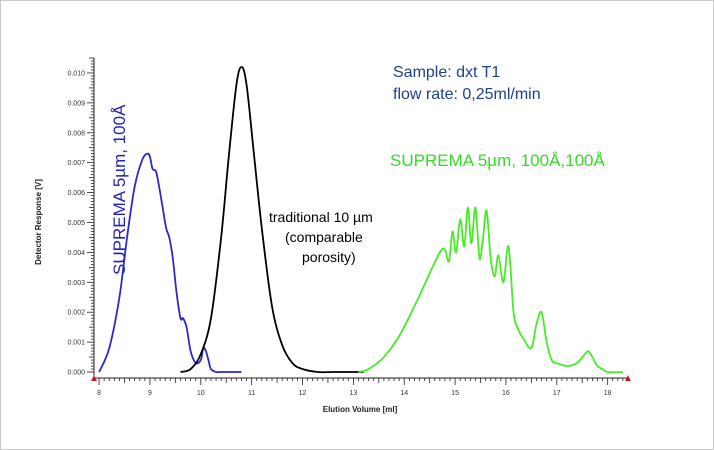 This screenshot has width=714, height=450. Describe the element at coordinates (76, 73) in the screenshot. I see `y-tick-label: 0.010` at that location.